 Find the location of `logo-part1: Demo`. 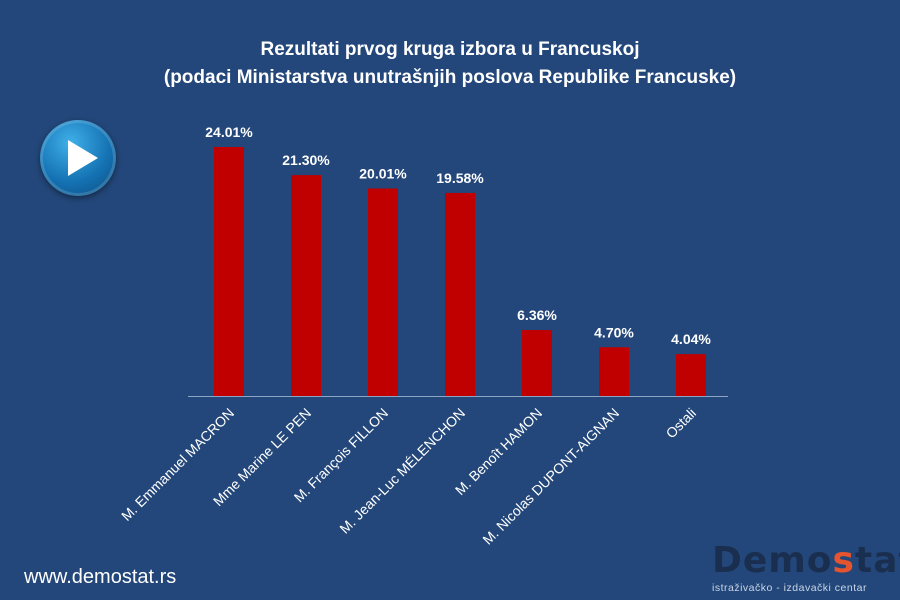

logo-part1: Demo is located at coordinates (772, 560).